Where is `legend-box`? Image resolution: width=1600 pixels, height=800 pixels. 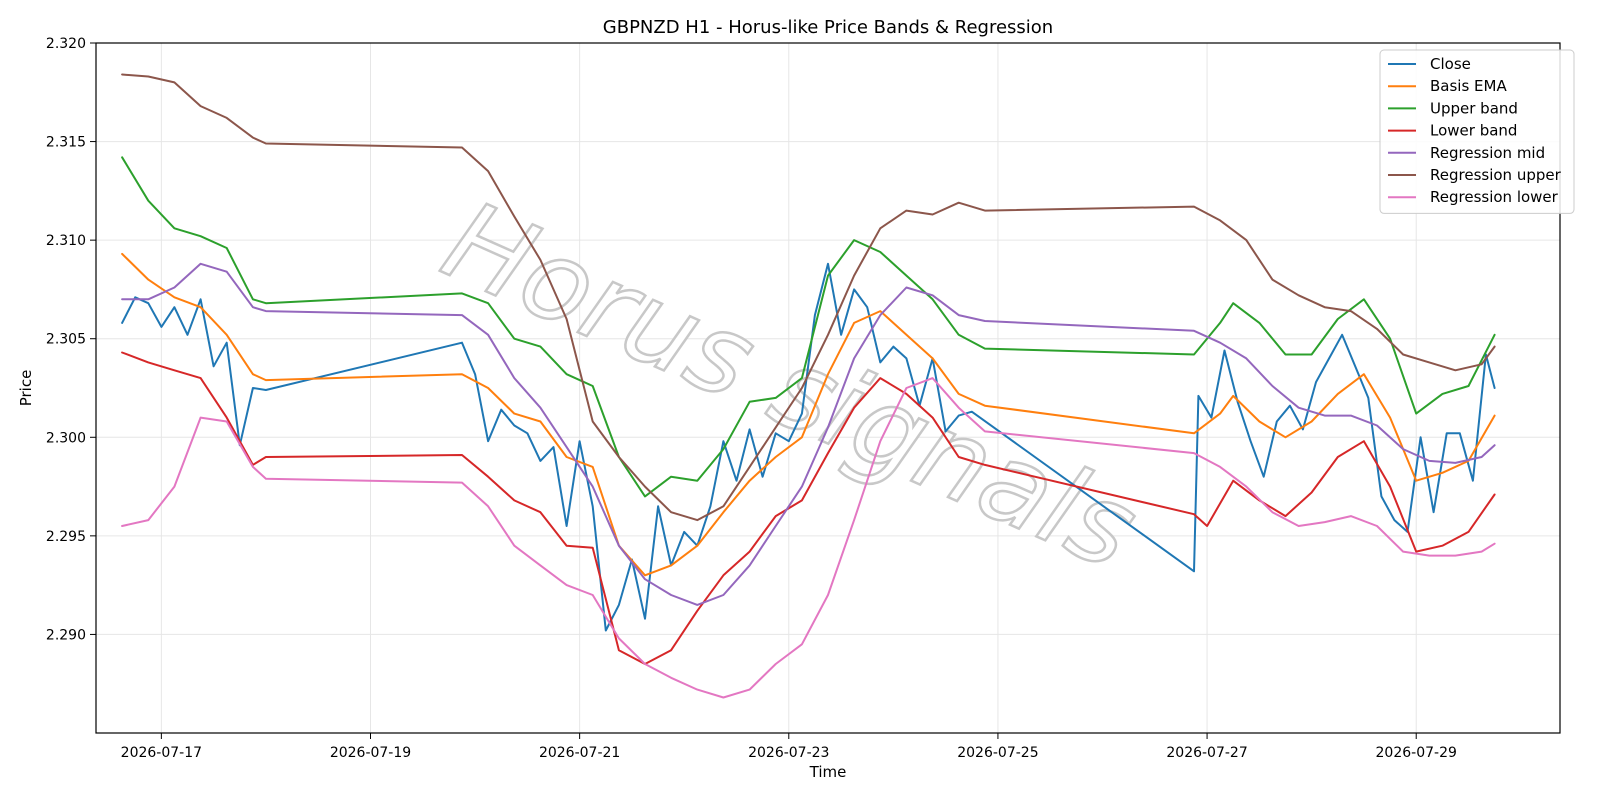 legend-box is located at coordinates (1477, 131).